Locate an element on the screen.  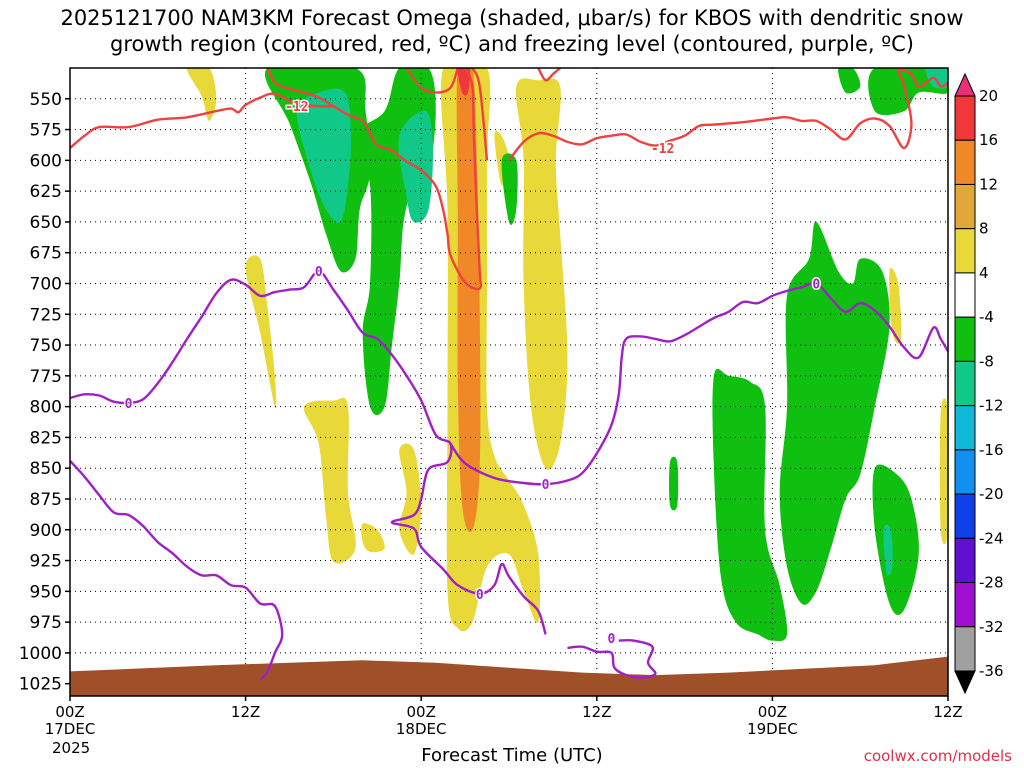
colorbar-label-0: 20 is located at coordinates (988, 96).